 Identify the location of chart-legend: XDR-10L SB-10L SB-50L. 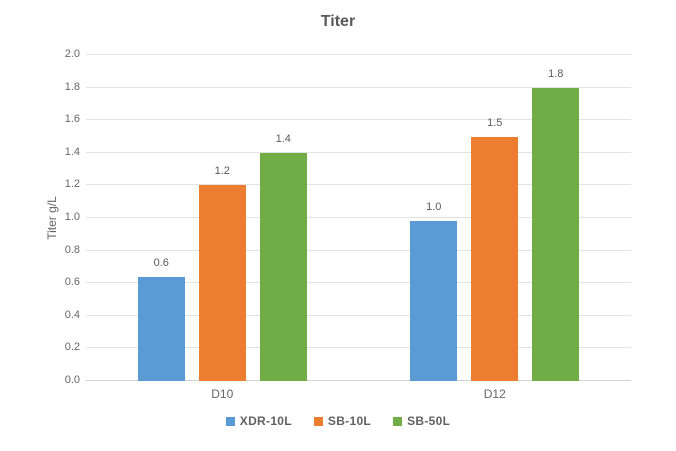
(338, 421).